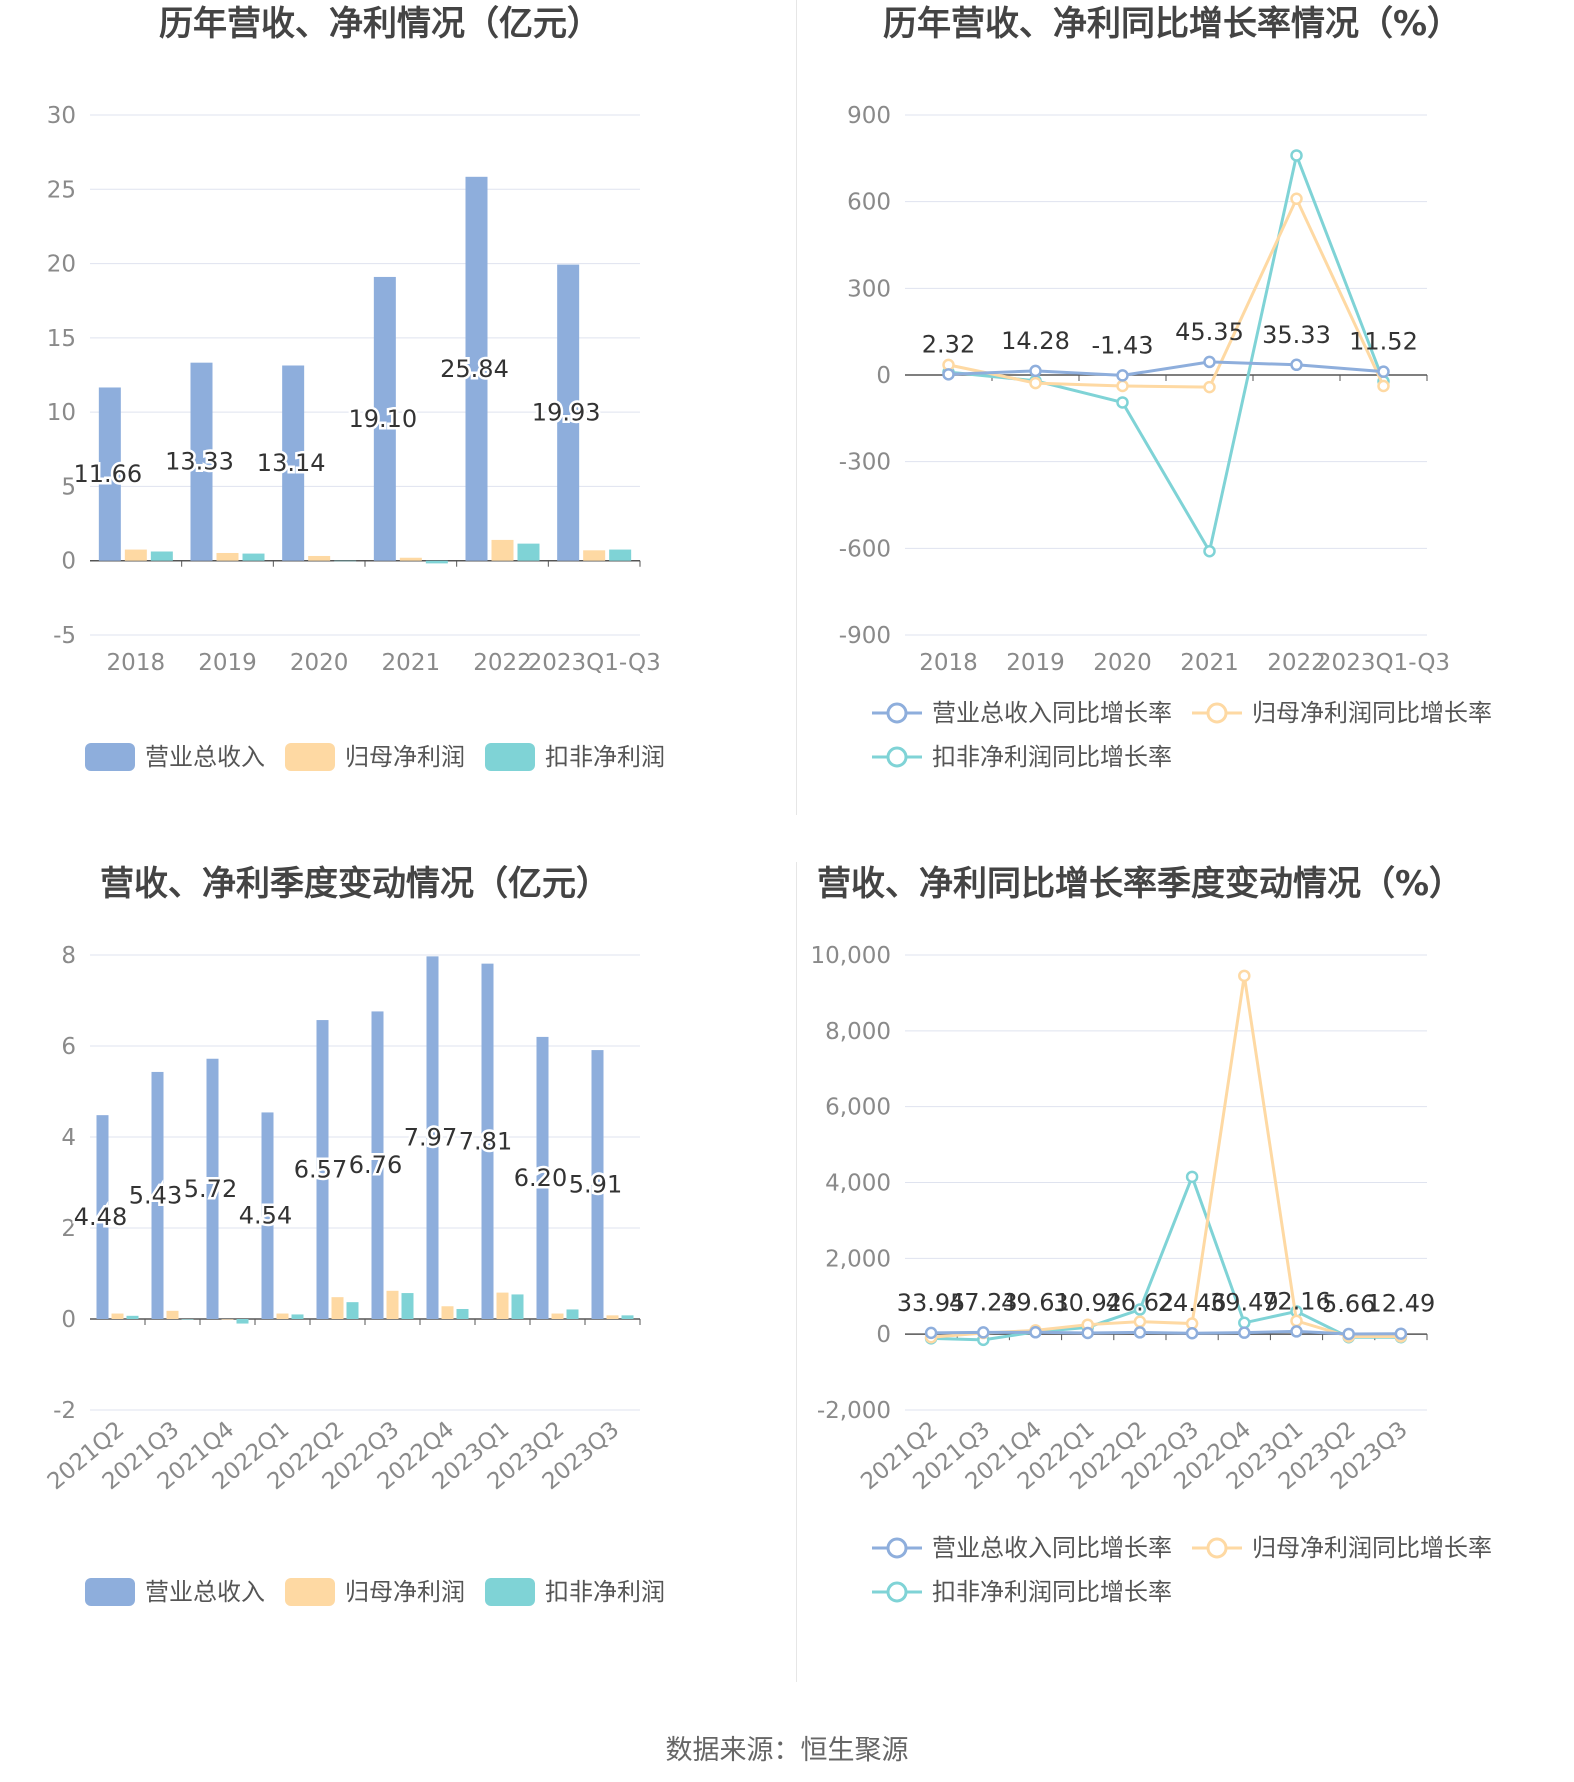 The width and height of the screenshot is (1574, 1782). Describe the element at coordinates (1348, 1304) in the screenshot. I see `line-value-label: 5.66` at that location.